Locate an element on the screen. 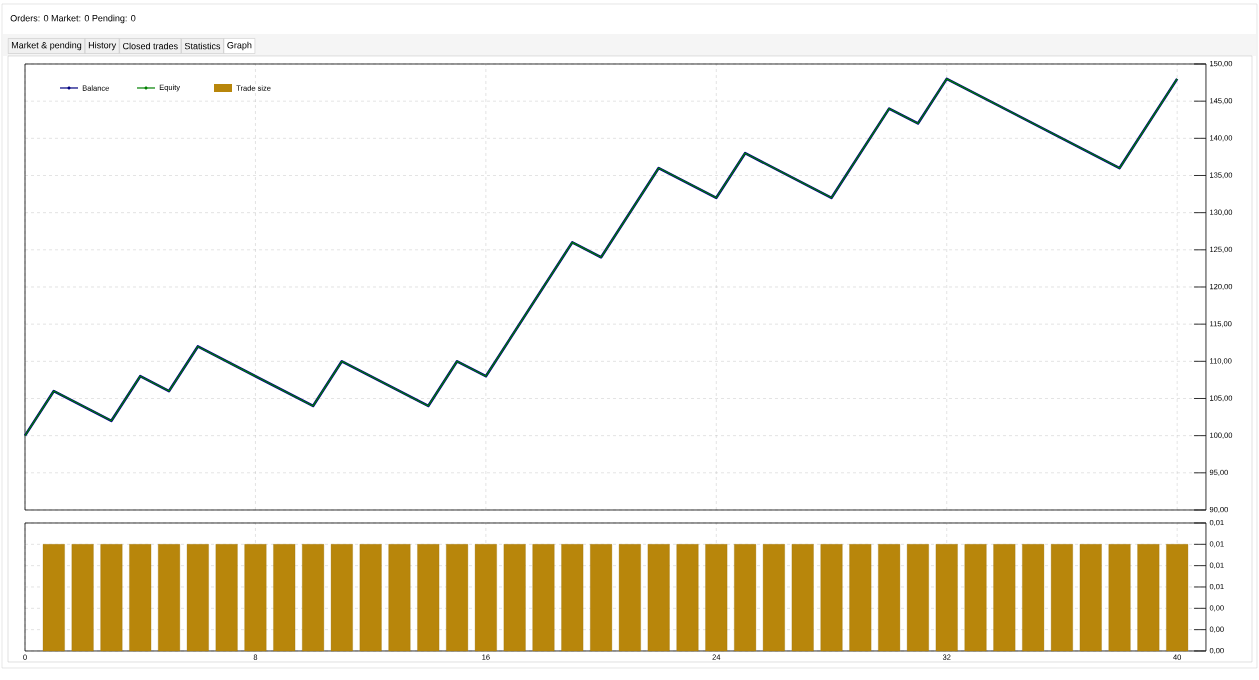 This screenshot has width=1259, height=680. text: Closed trades is located at coordinates (150, 46).